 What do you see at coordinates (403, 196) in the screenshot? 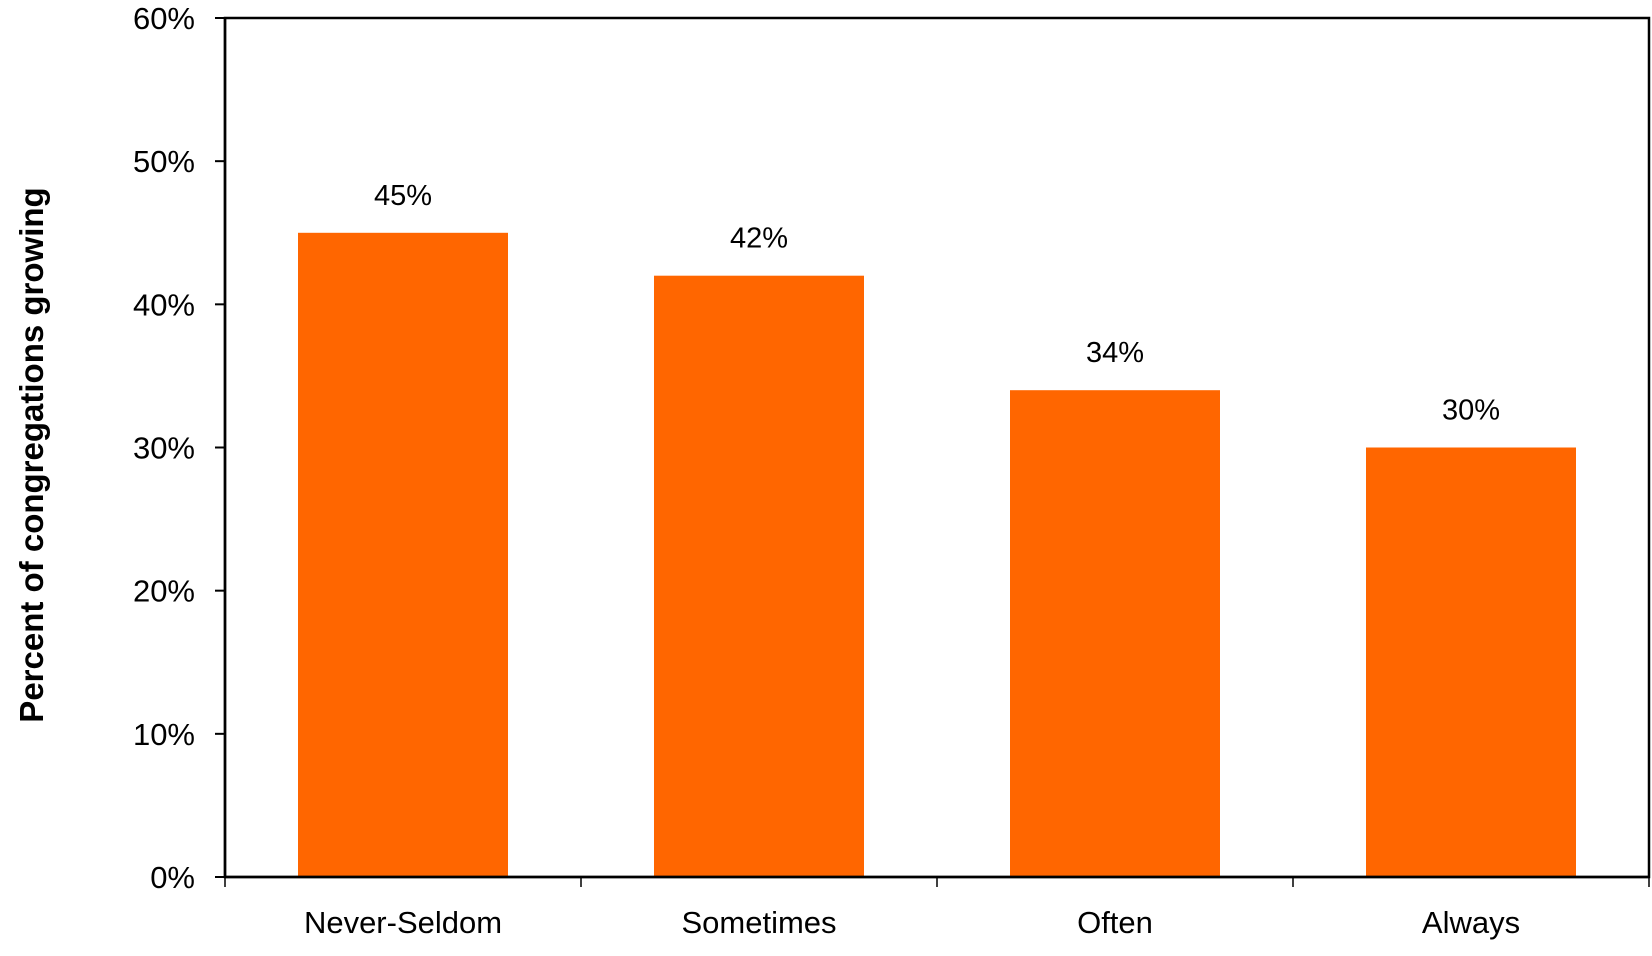
I see `data-label: 45%` at bounding box center [403, 196].